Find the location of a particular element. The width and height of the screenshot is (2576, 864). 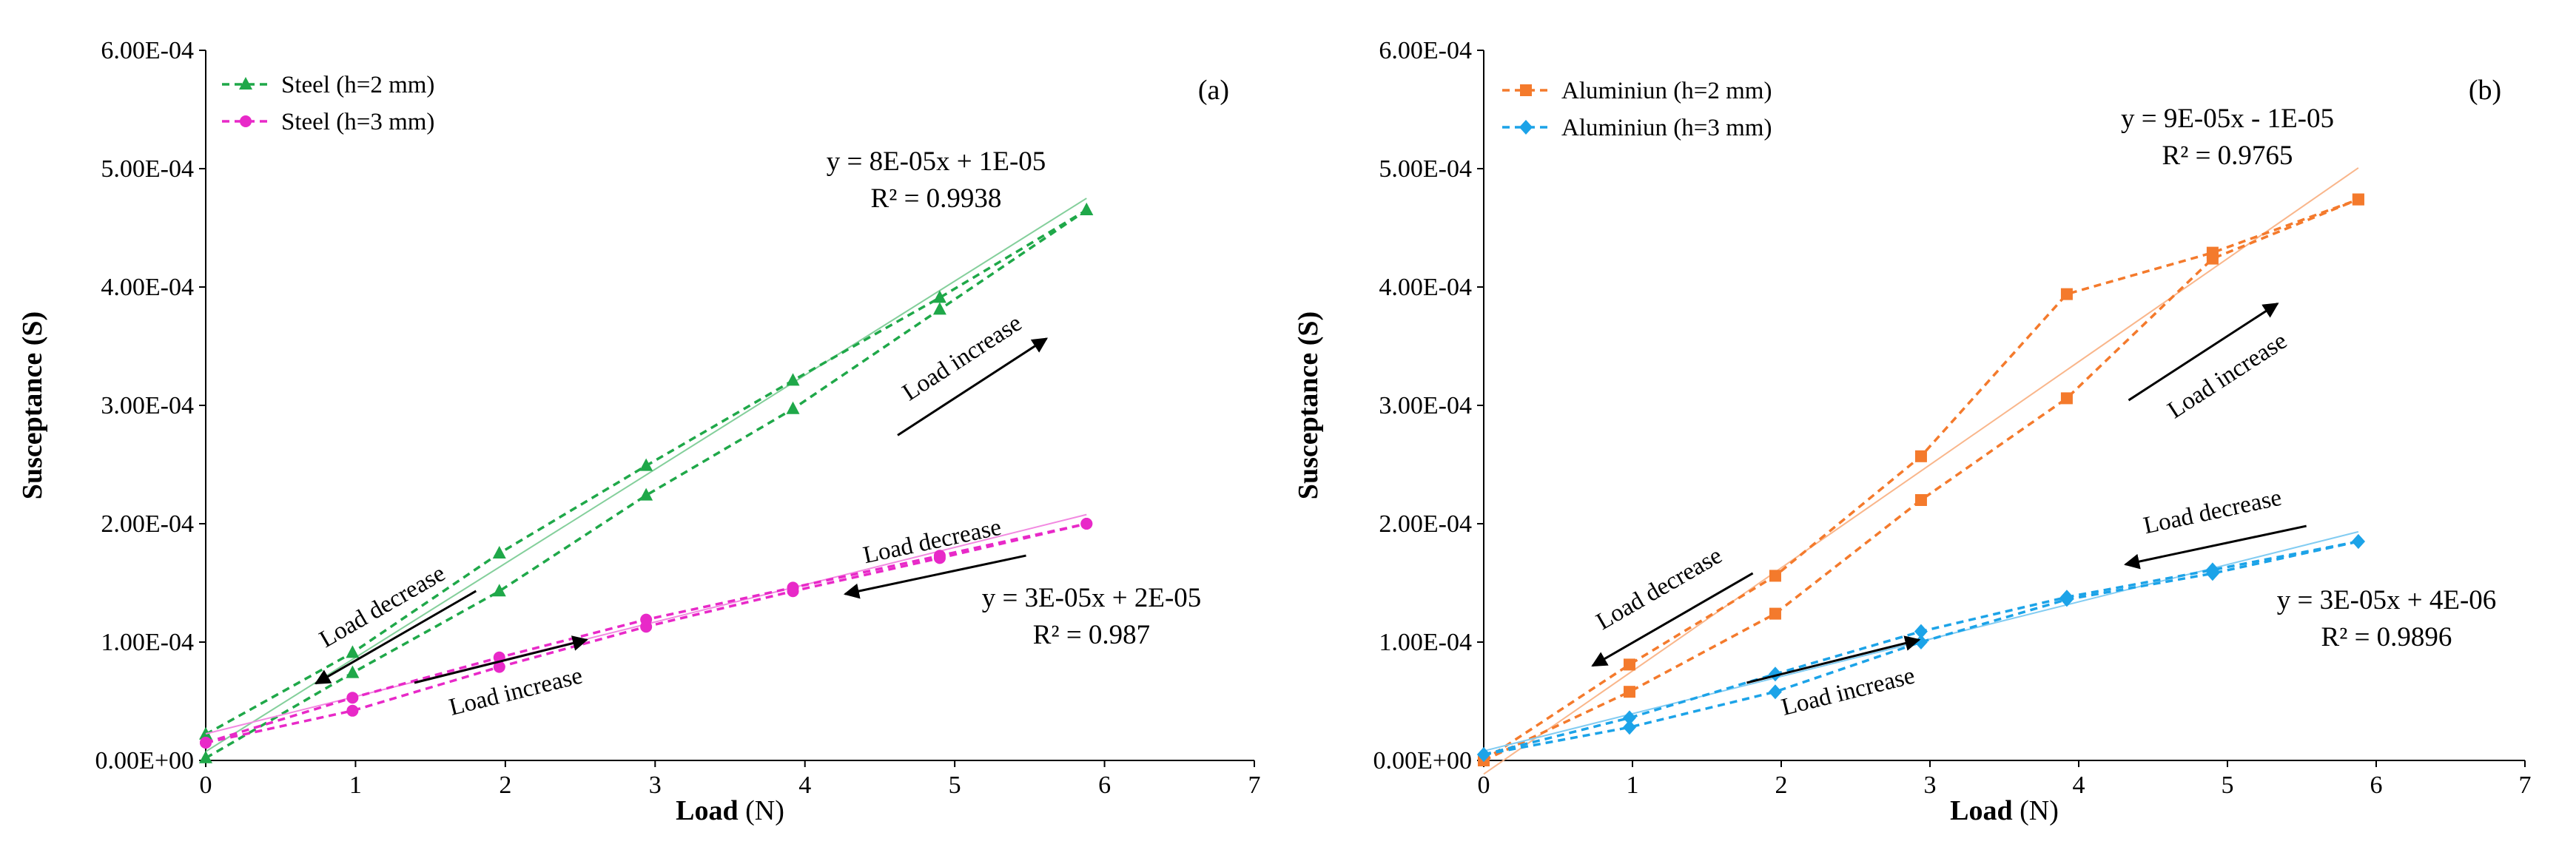

legend-entry-label: Steel (h=2 mm) is located at coordinates (357, 85).